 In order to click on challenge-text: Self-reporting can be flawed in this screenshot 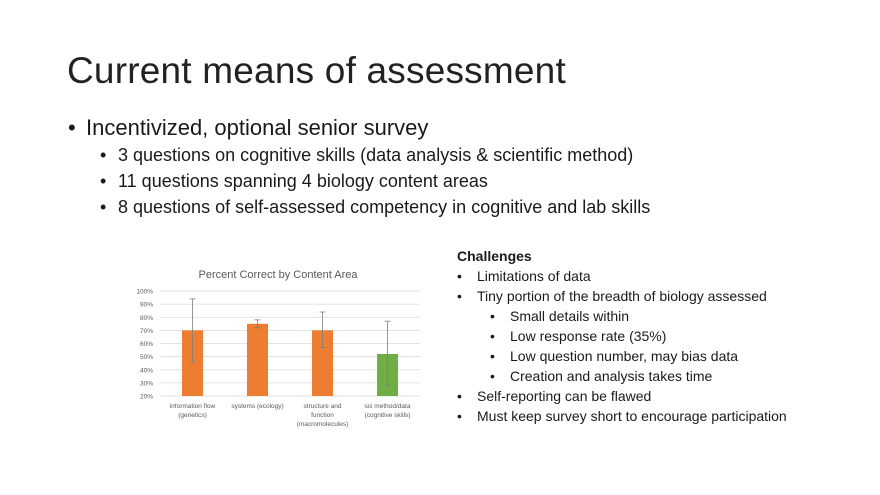, I will do `click(564, 396)`.